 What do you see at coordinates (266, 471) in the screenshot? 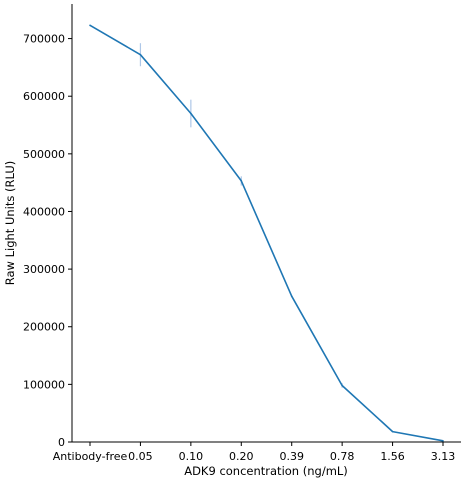
I see `x-axis-title: ADK9 concentration (ng/mL)` at bounding box center [266, 471].